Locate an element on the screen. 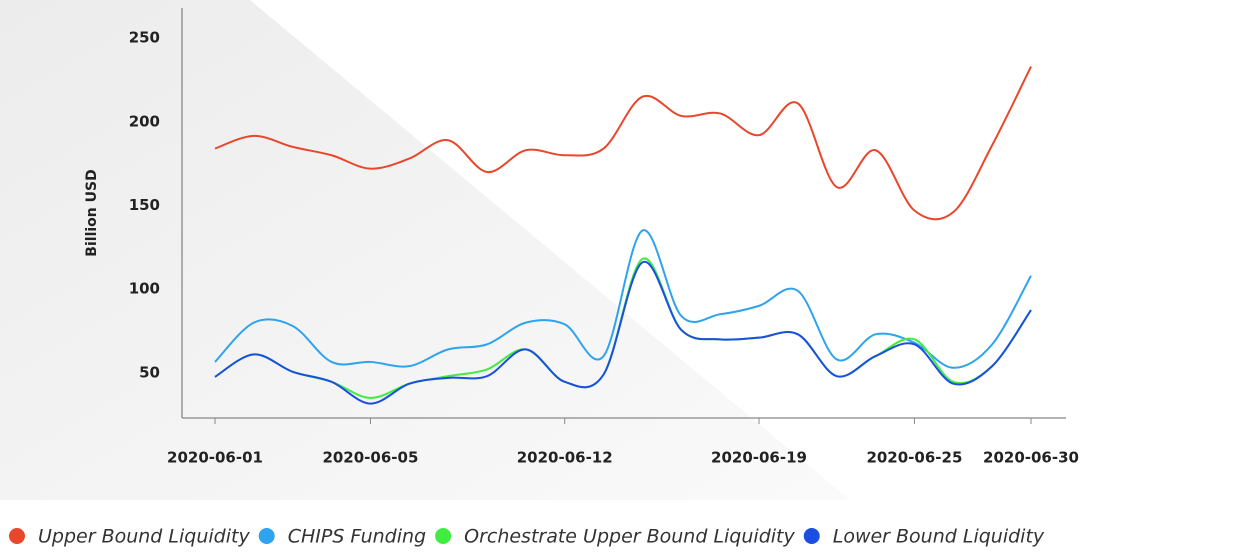  y-tick-label: 200 is located at coordinates (144, 121).